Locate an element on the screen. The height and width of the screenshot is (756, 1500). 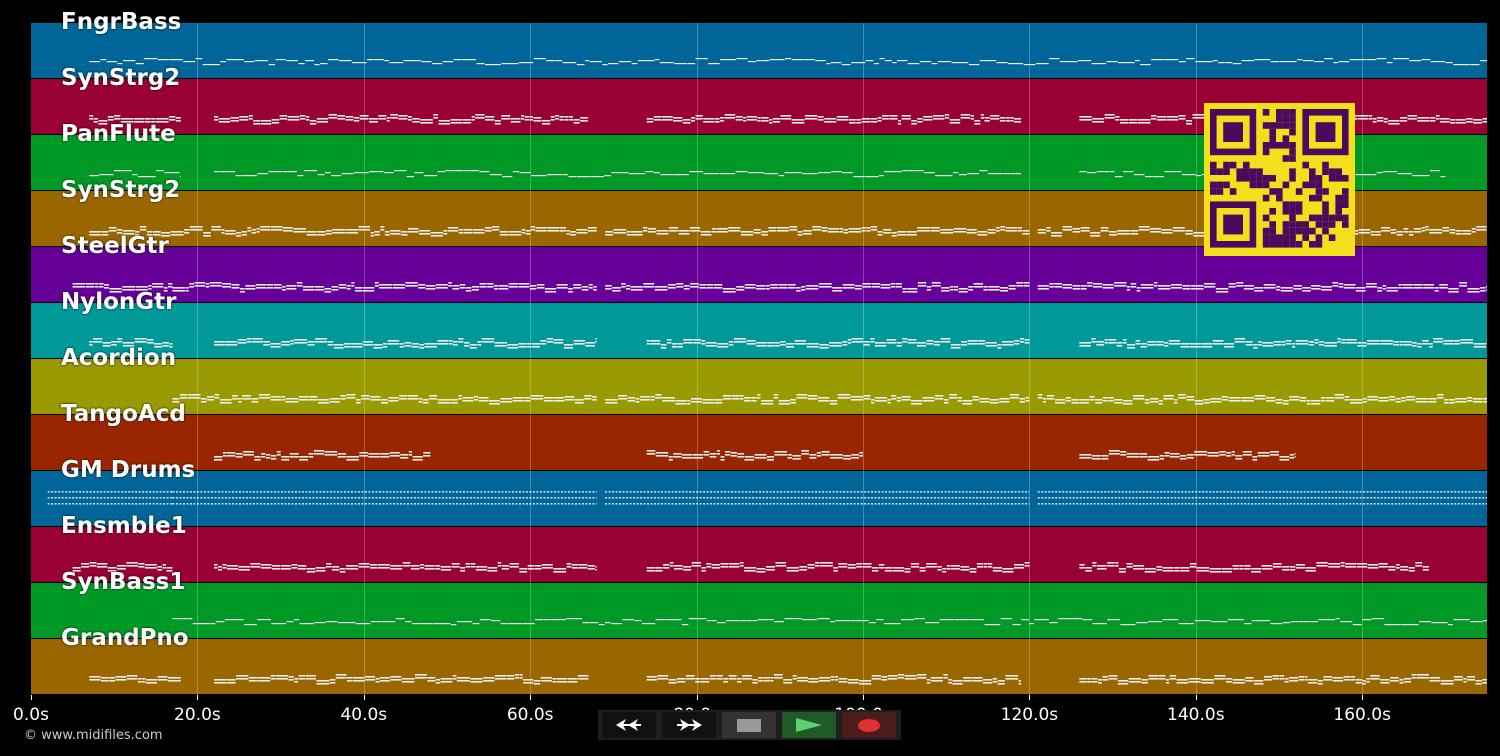
rewind-button is located at coordinates (629, 725).